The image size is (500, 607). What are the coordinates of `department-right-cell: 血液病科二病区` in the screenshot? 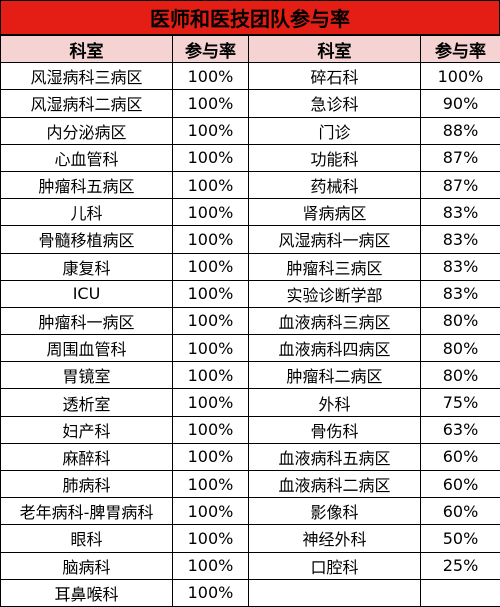 It's located at (335, 484).